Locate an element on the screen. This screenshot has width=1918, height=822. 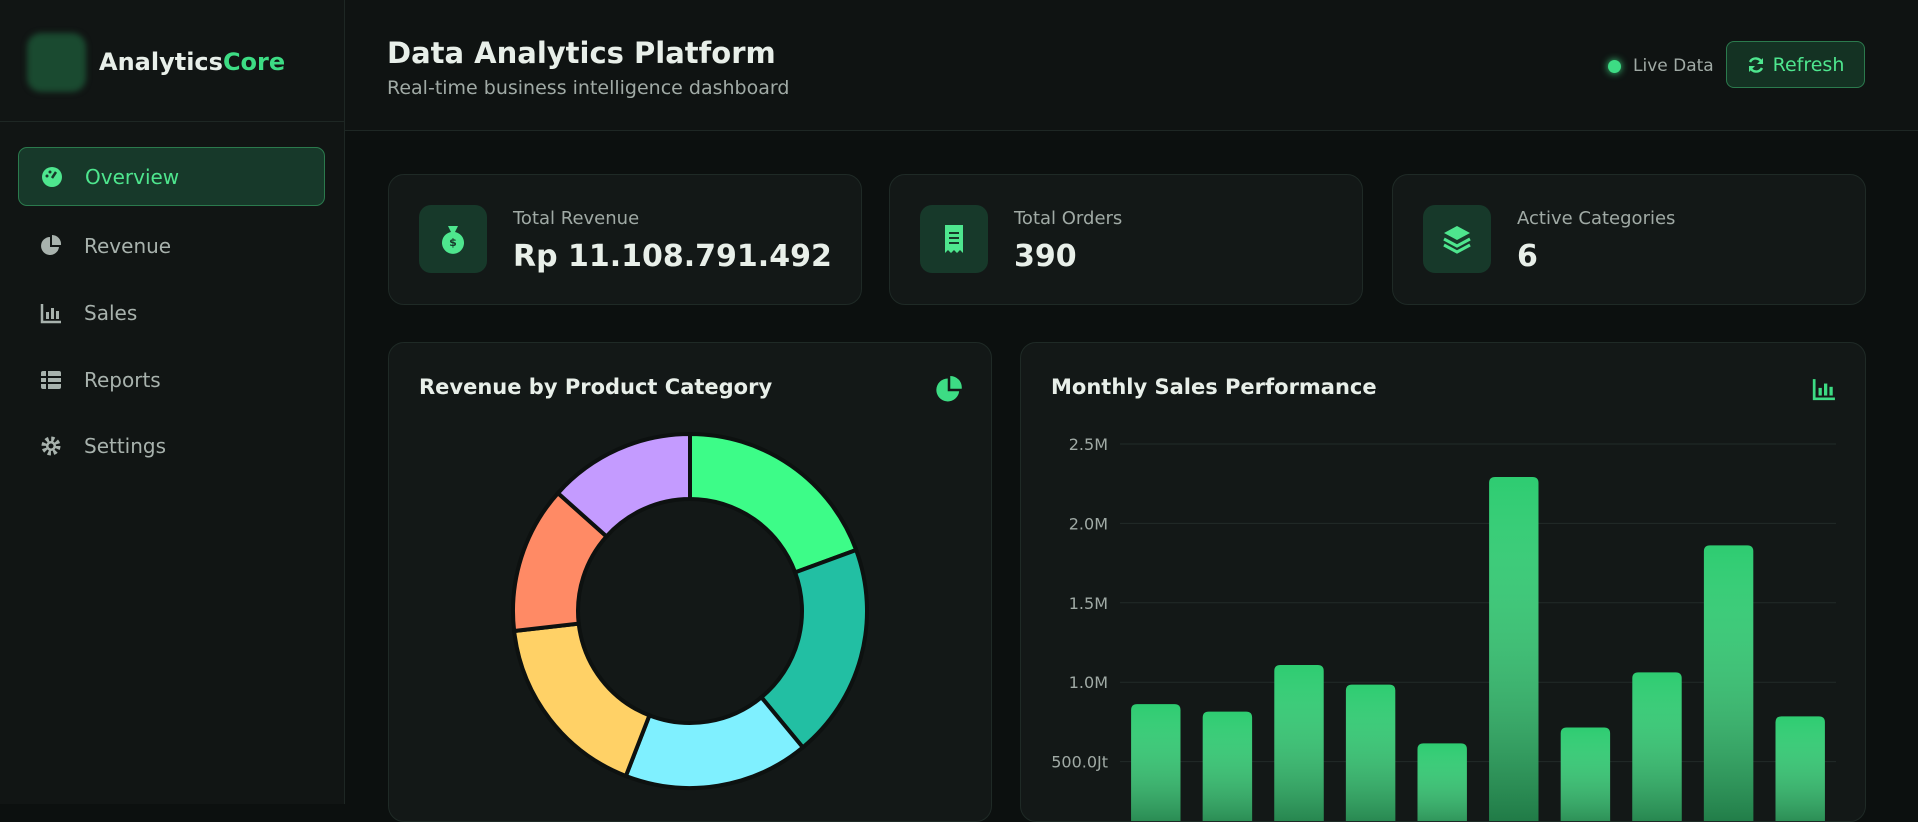
status-label: Live Data is located at coordinates (1673, 66).